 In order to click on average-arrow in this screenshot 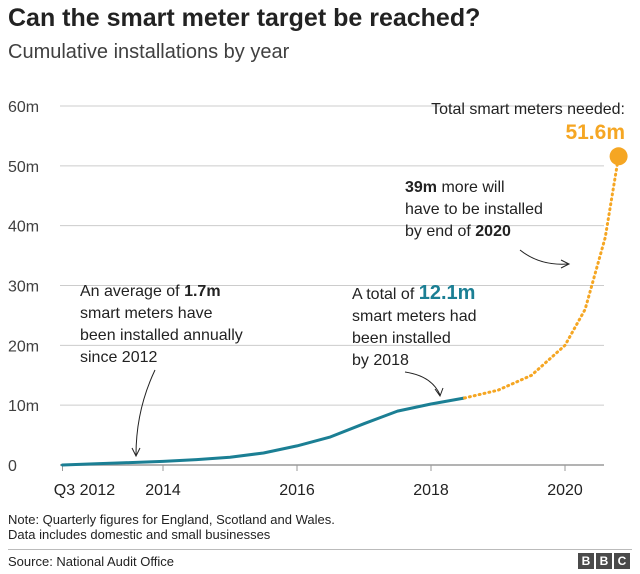, I will do `click(145, 412)`.